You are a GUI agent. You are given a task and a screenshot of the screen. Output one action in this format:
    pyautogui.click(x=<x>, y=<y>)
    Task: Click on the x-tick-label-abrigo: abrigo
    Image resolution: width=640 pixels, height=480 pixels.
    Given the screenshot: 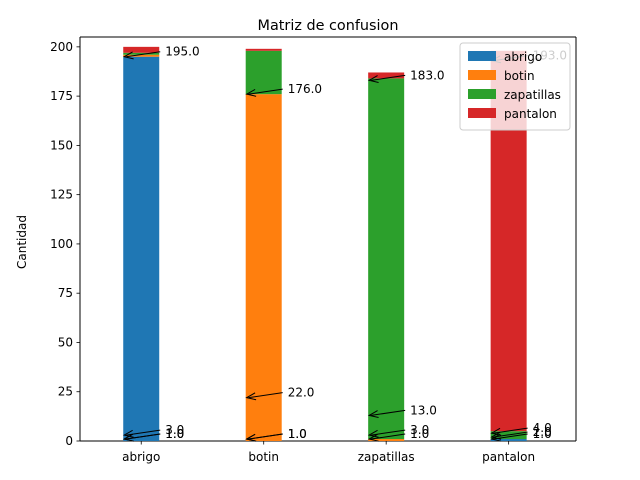 What is the action you would take?
    pyautogui.click(x=141, y=457)
    